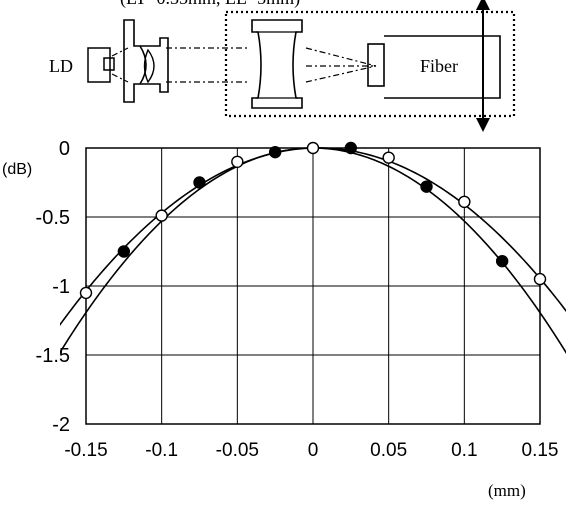 This screenshot has height=508, width=566. What do you see at coordinates (85, 450) in the screenshot?
I see `x-tick-label: -0.15` at bounding box center [85, 450].